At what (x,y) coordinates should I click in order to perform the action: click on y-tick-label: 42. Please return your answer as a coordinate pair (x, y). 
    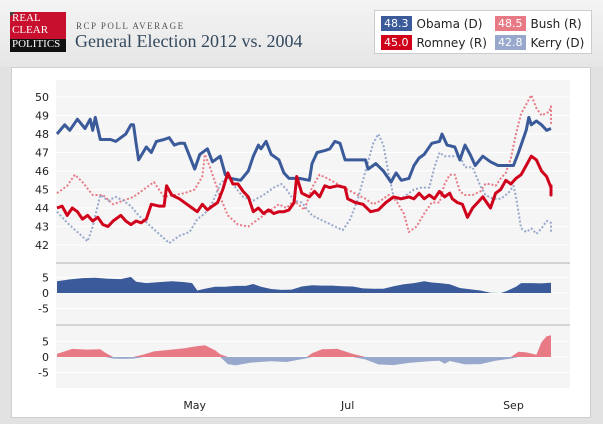
    Looking at the image, I should click on (42, 245).